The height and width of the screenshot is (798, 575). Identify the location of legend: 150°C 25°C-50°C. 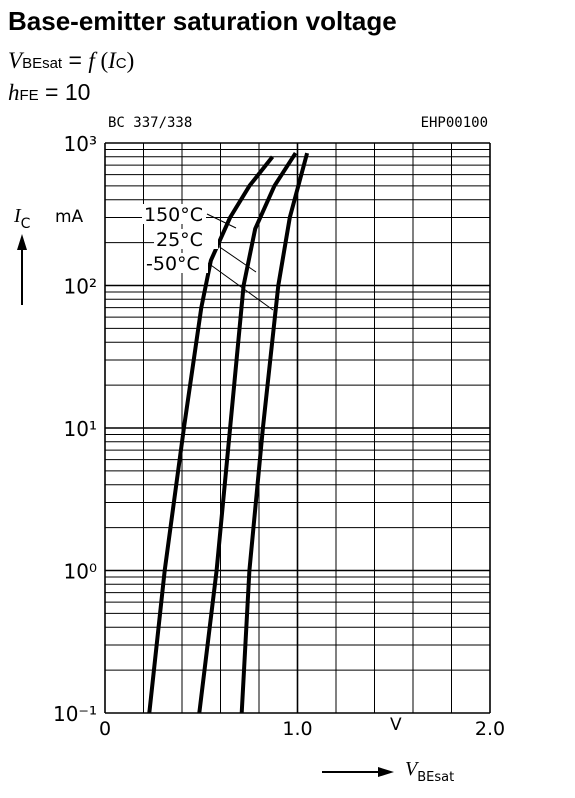
(208, 257).